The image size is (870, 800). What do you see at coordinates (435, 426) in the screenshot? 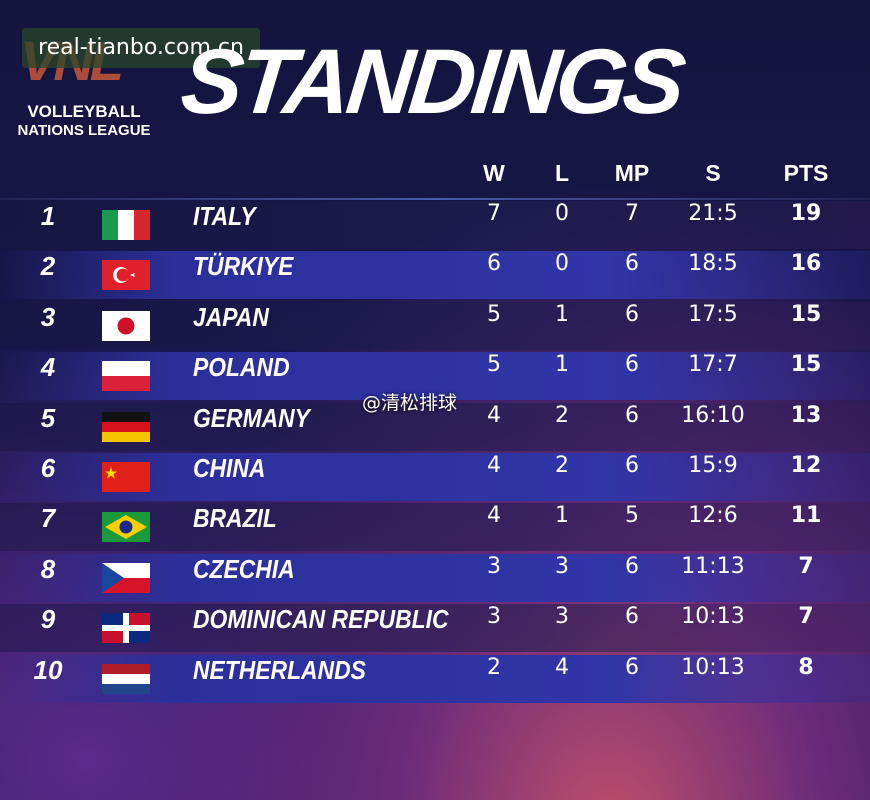
I see `standing-row: 5 GERMANY 4 2 6 16:10 13` at bounding box center [435, 426].